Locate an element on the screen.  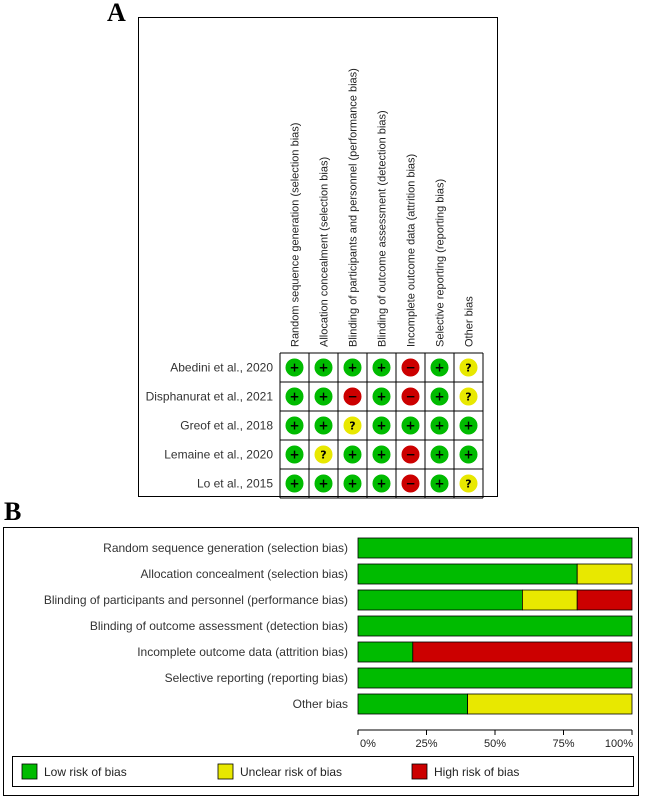
legend-box is located at coordinates (323, 771).